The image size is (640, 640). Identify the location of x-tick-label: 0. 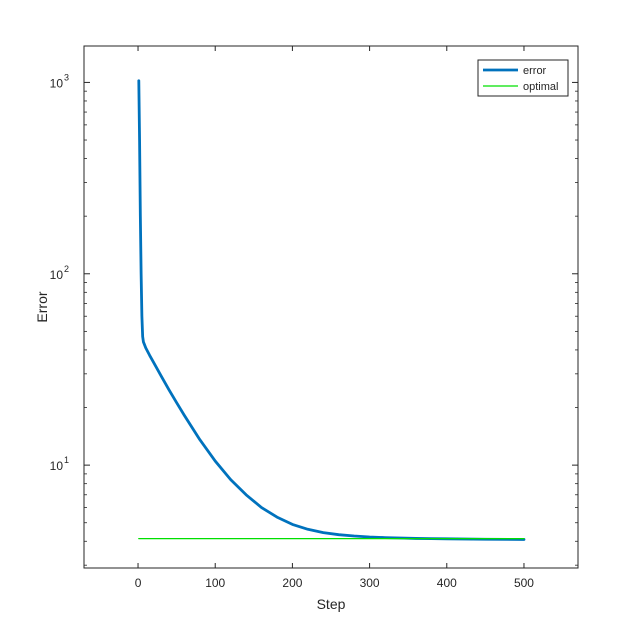
(138, 583).